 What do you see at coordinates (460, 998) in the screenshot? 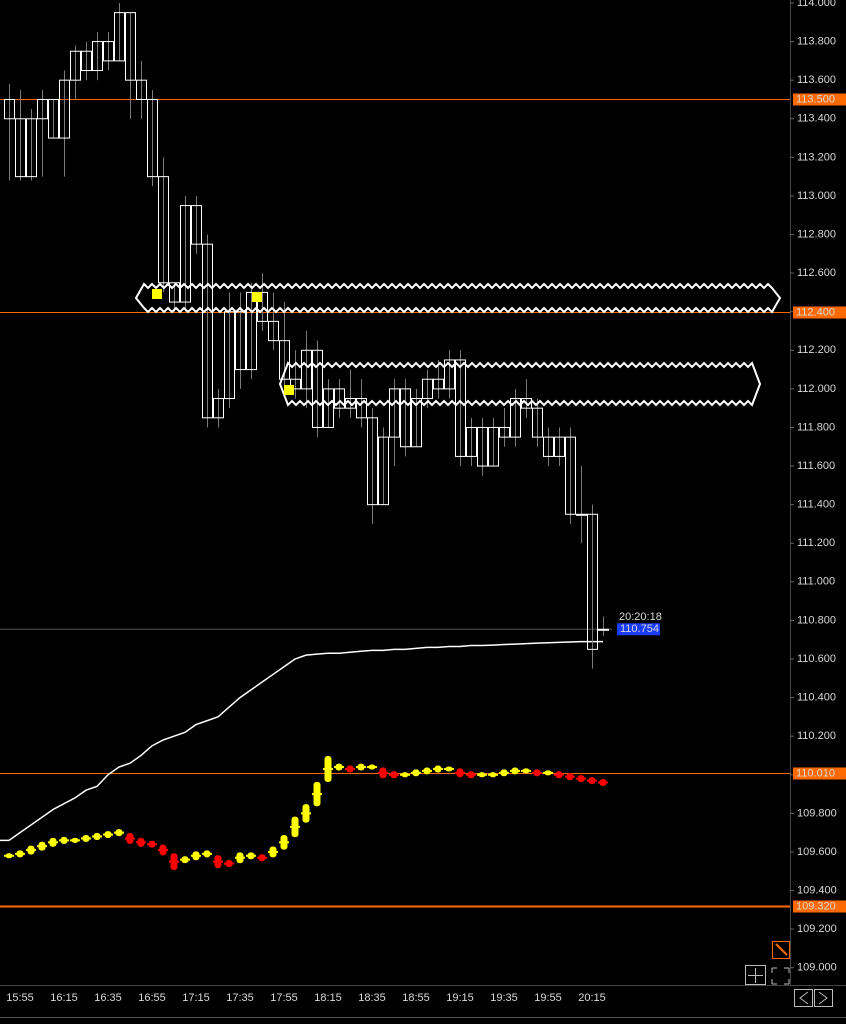
I see `x-tick-label: 19:15` at bounding box center [460, 998].